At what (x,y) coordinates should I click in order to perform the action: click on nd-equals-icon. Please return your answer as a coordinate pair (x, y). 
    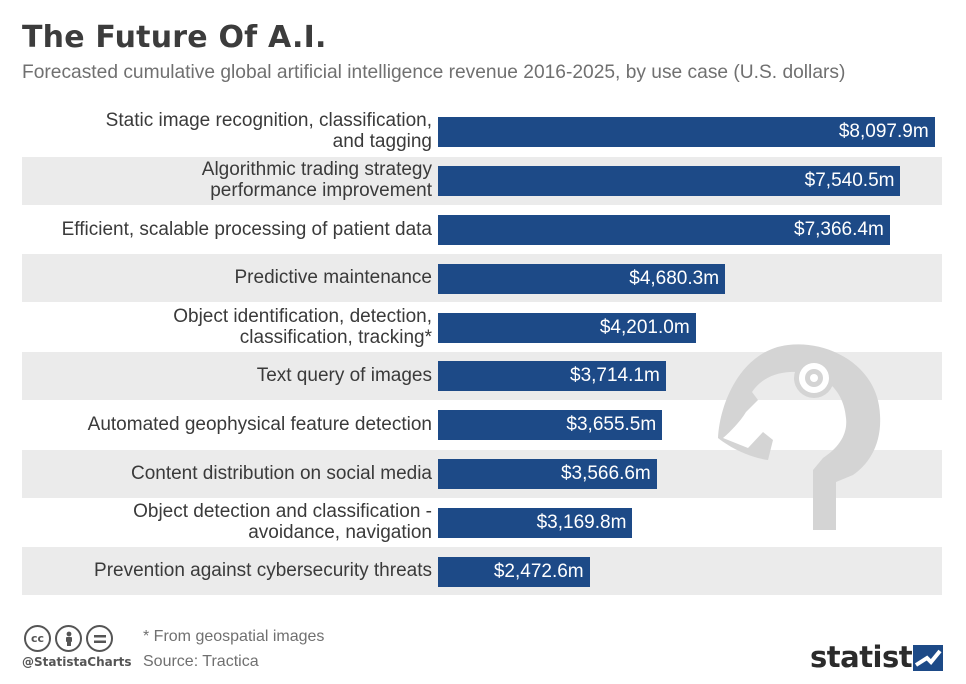
    Looking at the image, I should click on (99, 638).